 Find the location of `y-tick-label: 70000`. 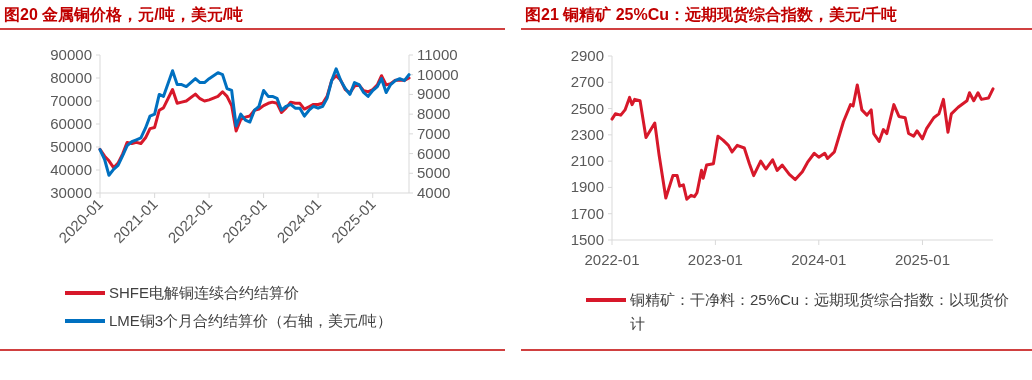

y-tick-label: 70000 is located at coordinates (71, 100).